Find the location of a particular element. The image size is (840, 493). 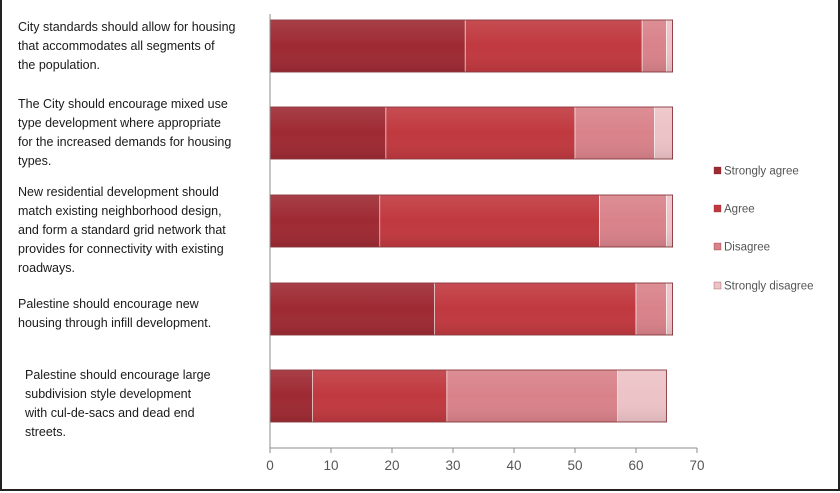

x-tick-label: 40 is located at coordinates (513, 465).